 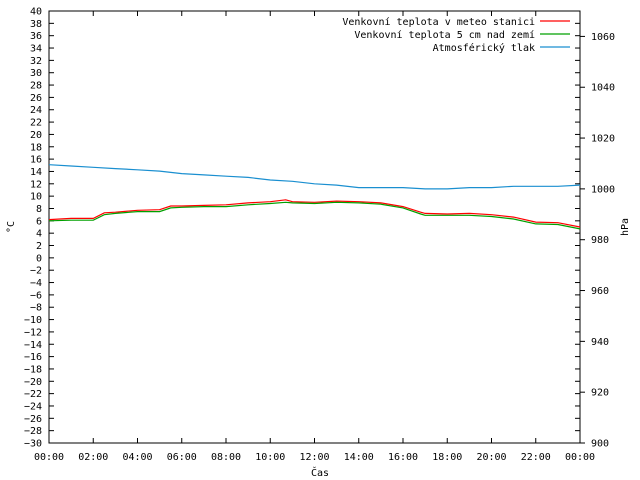 What do you see at coordinates (447, 457) in the screenshot?
I see `x-tick-label: 18:00` at bounding box center [447, 457].